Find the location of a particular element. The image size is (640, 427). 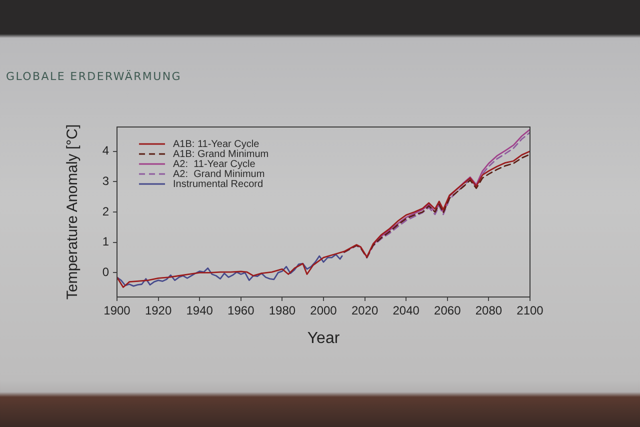

legend-label: A1B: 11-Year Cycle is located at coordinates (216, 144).